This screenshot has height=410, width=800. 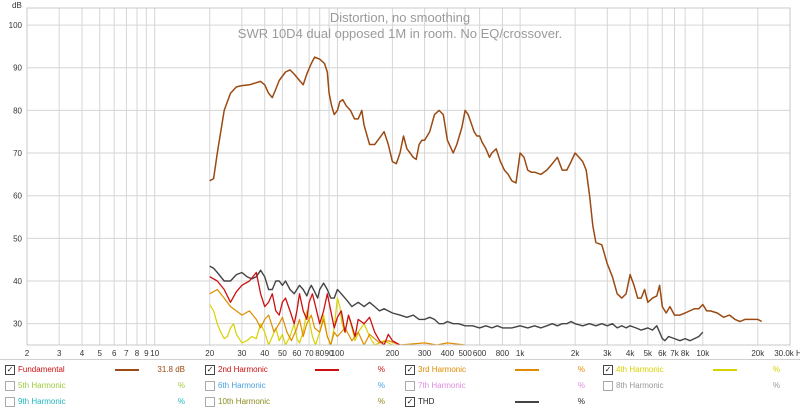 I want to click on x-tick-label: 3k, so click(x=607, y=353).